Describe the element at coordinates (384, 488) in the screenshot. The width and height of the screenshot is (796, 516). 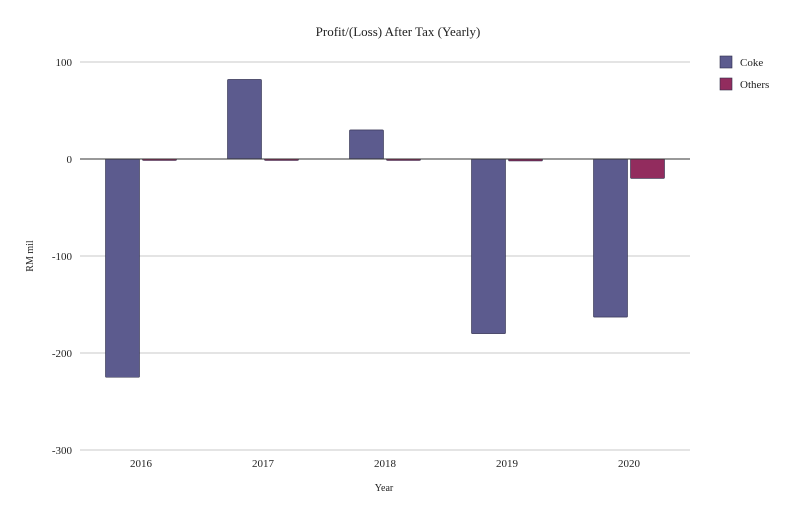
I see `x-axis-label: Year` at that location.